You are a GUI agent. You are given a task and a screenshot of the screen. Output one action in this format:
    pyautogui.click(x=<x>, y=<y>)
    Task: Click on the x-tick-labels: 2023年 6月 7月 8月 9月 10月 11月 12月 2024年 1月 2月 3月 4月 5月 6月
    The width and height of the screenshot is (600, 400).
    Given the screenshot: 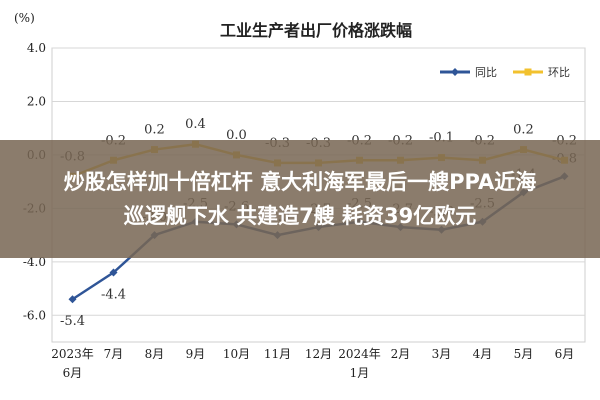 What is the action you would take?
    pyautogui.click(x=312, y=363)
    